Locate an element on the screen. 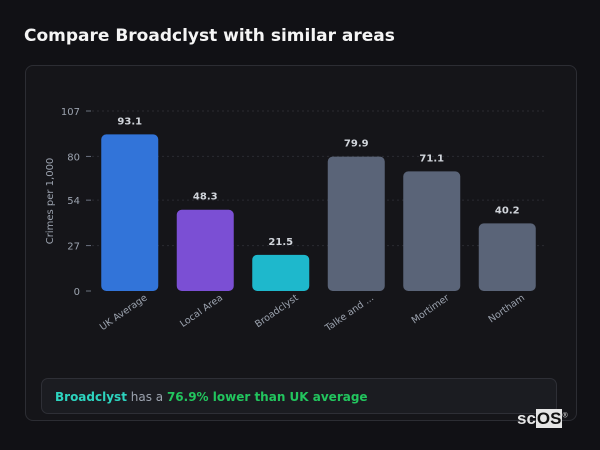  data-label: 93.1 is located at coordinates (129, 121).